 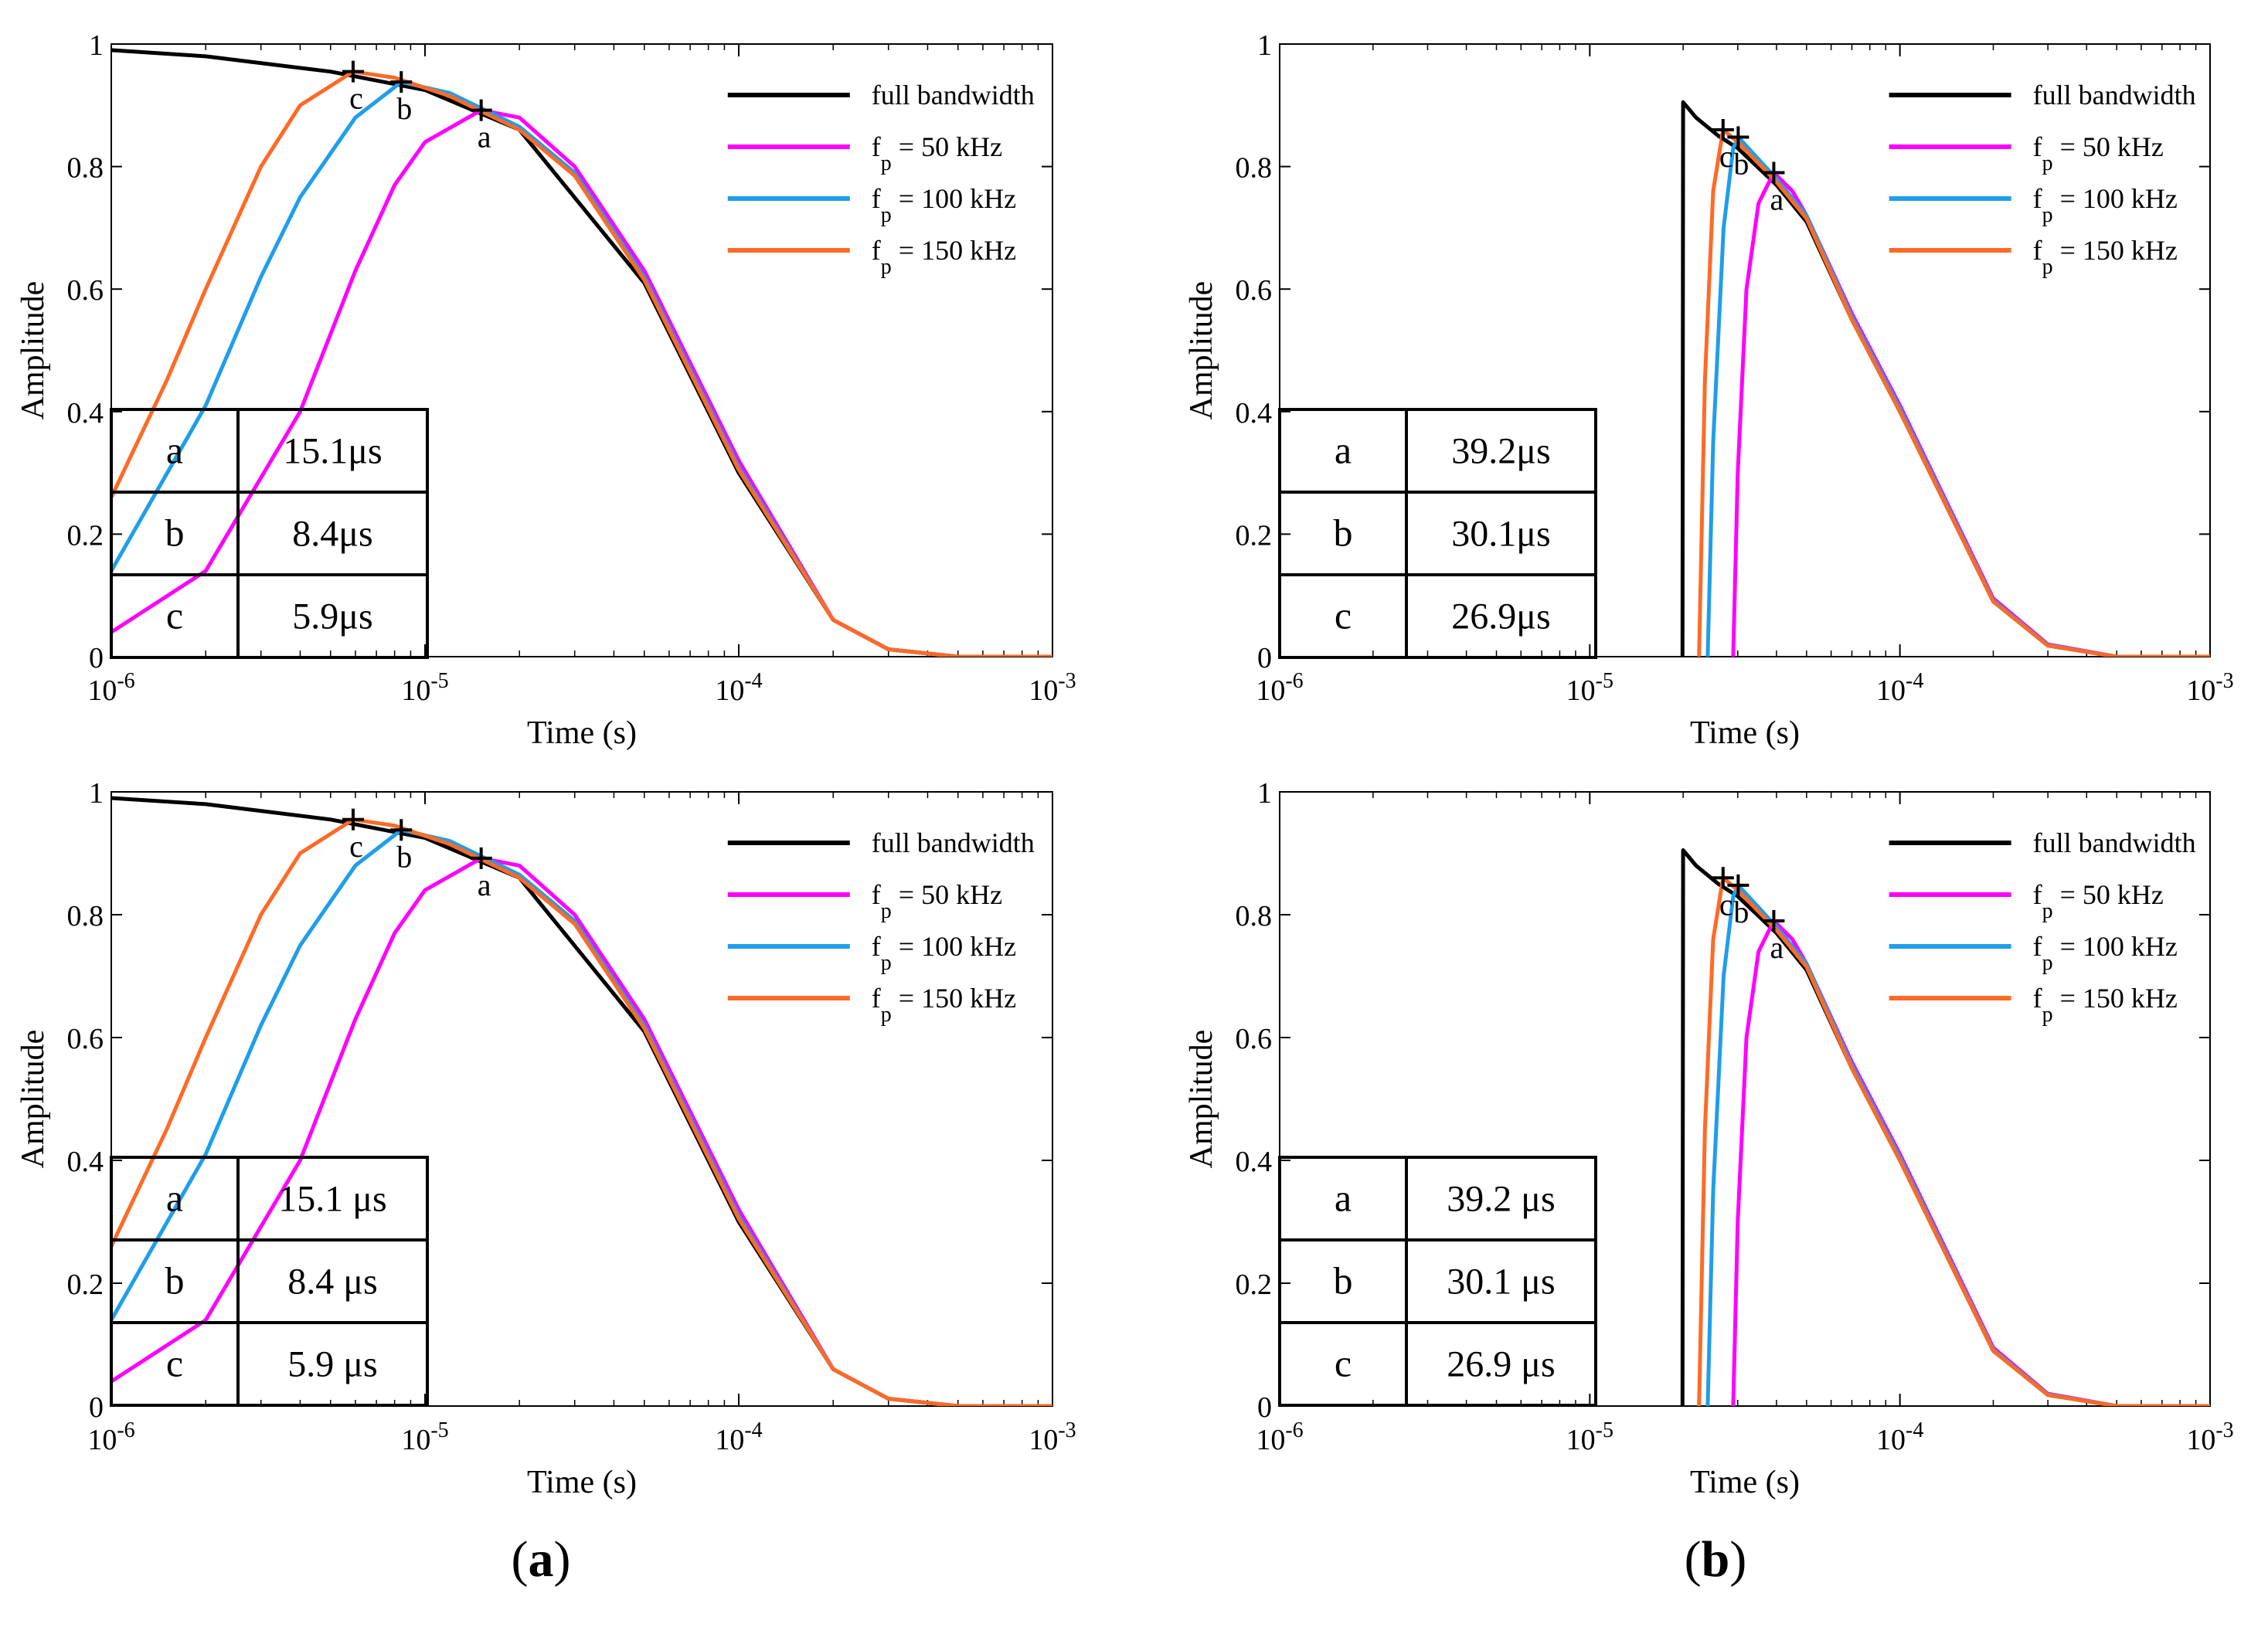 What do you see at coordinates (1945, 1127) in the screenshot?
I see `series-group` at bounding box center [1945, 1127].